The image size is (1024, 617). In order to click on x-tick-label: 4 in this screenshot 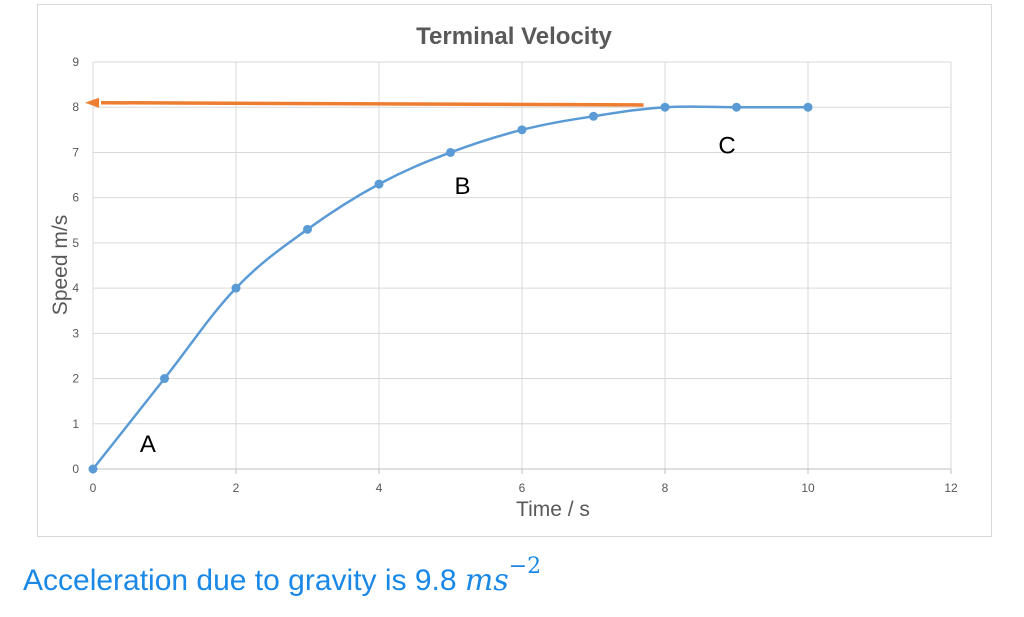, I will do `click(379, 488)`.